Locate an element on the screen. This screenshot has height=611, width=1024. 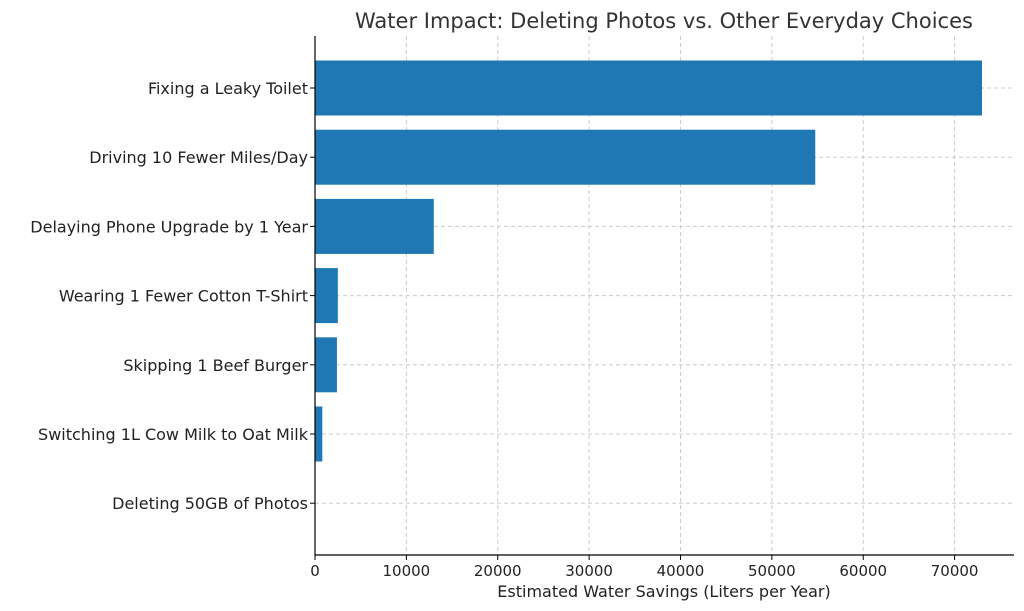
x-tick-label: 70000 is located at coordinates (955, 571).